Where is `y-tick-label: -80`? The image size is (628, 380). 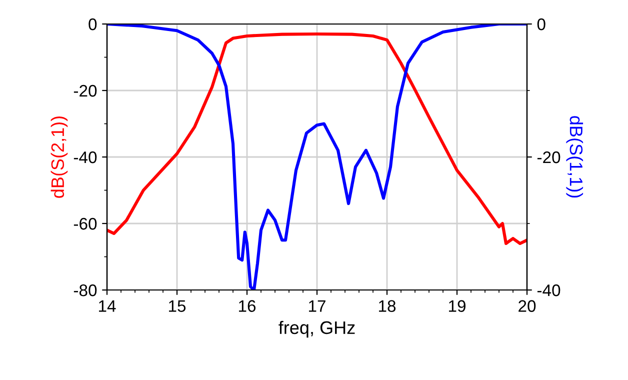
y-tick-label: -80 is located at coordinates (85, 290).